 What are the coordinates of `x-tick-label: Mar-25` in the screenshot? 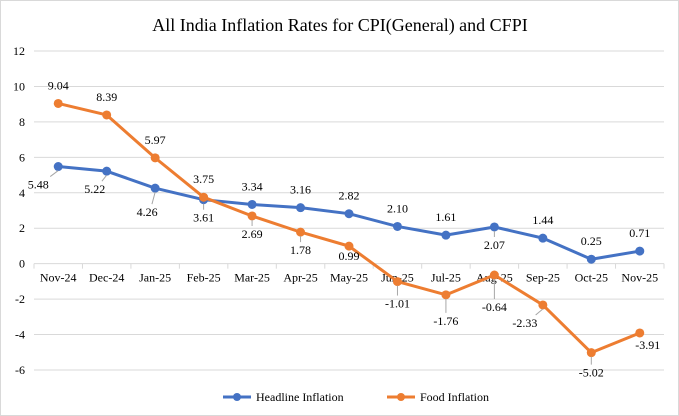 It's located at (252, 278).